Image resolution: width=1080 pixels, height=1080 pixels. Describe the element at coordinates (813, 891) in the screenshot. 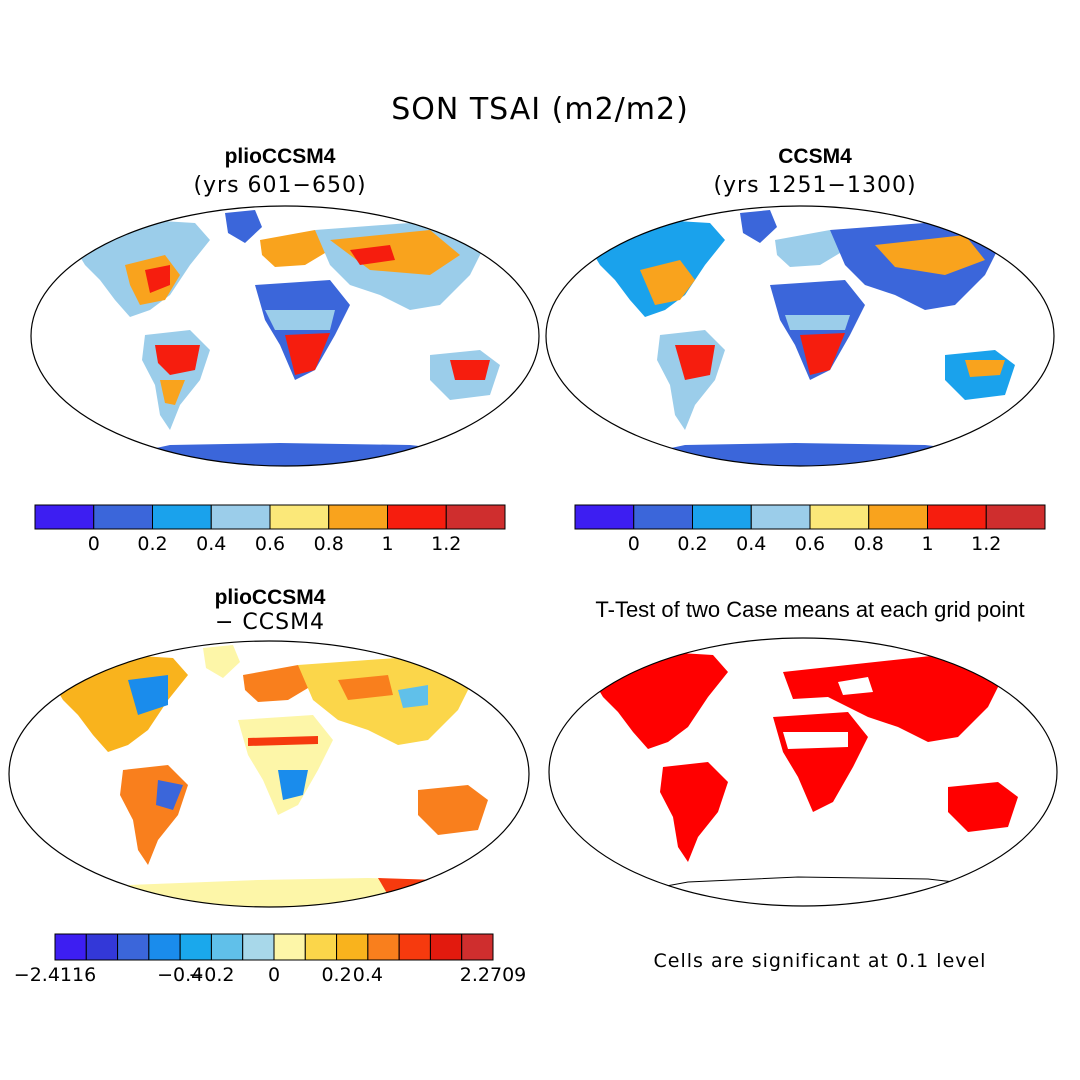

I see `continent-antarctica` at that location.